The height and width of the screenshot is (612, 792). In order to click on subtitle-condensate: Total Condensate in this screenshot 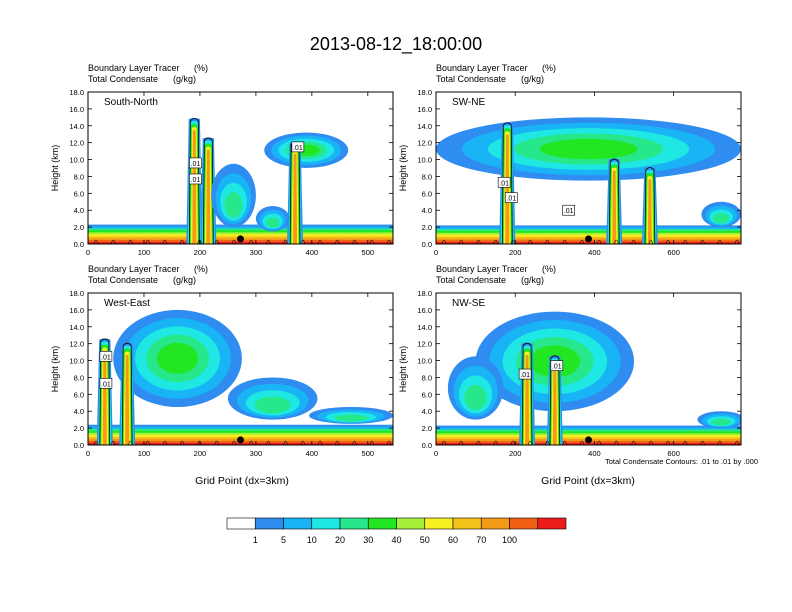, I will do `click(471, 280)`.